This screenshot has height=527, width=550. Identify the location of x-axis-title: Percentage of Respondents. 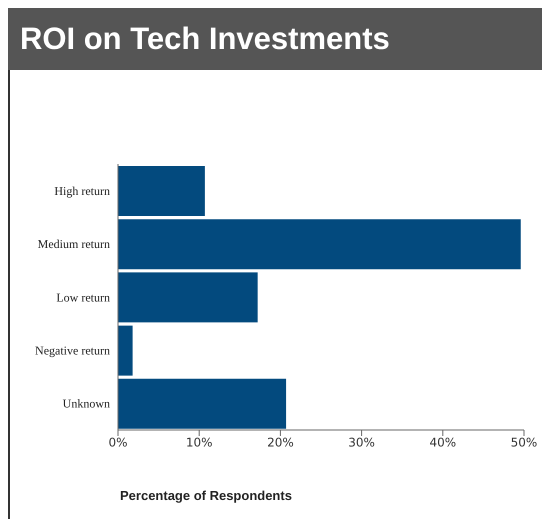
(206, 495).